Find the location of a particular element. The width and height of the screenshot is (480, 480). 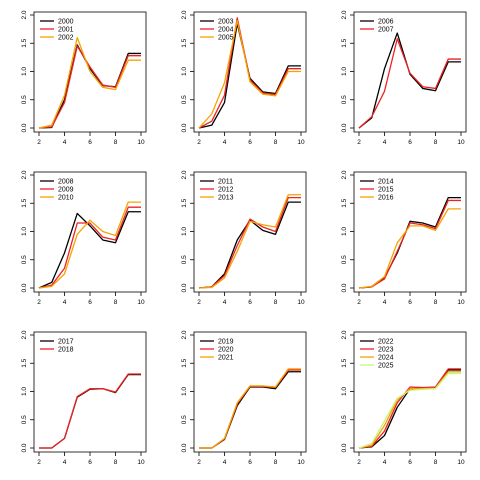

legend-label-2009: 2009 is located at coordinates (66, 190).